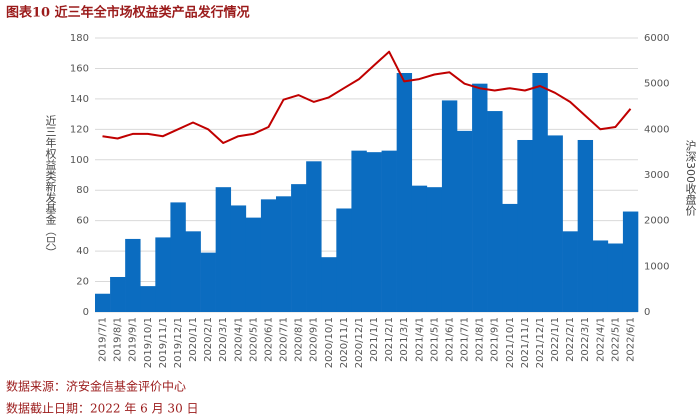 This screenshot has width=700, height=420. Describe the element at coordinates (656, 38) in the screenshot. I see `y2-tick-label: 6000` at that location.